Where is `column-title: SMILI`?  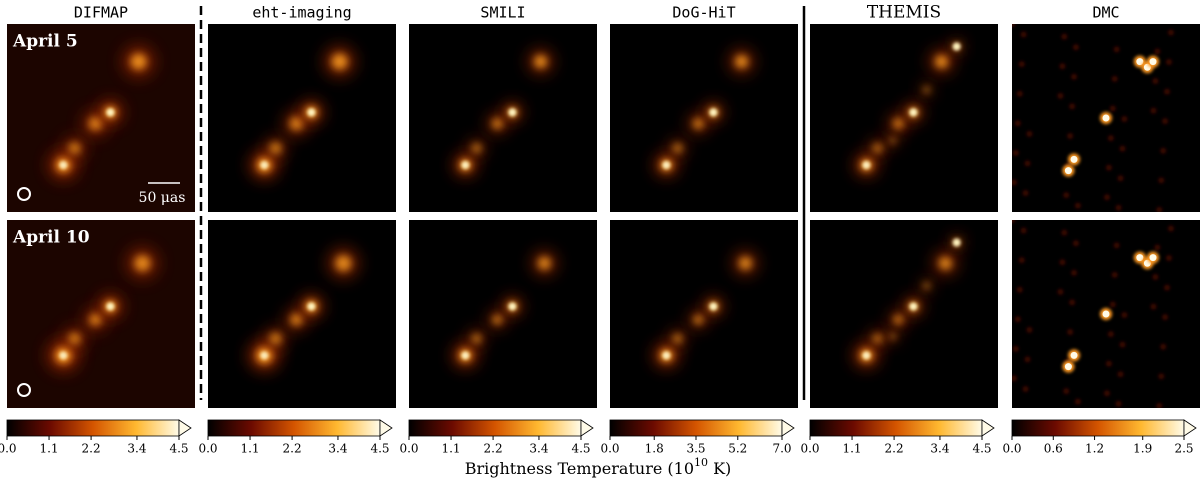
column-title: SMILI is located at coordinates (502, 13).